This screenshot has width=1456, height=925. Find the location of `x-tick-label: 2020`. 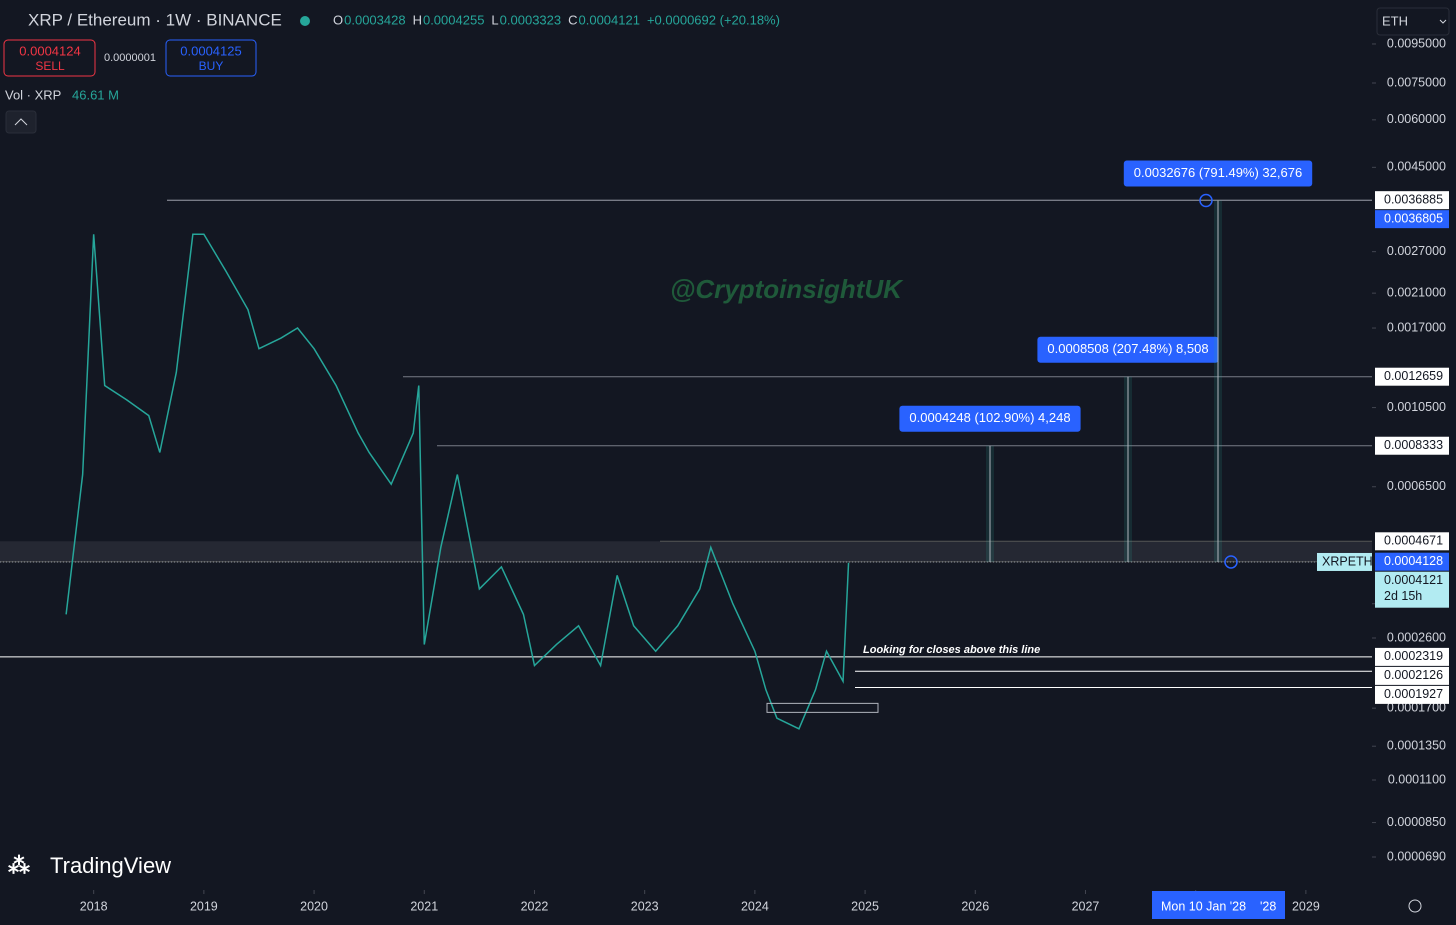

x-tick-label: 2020 is located at coordinates (314, 906).